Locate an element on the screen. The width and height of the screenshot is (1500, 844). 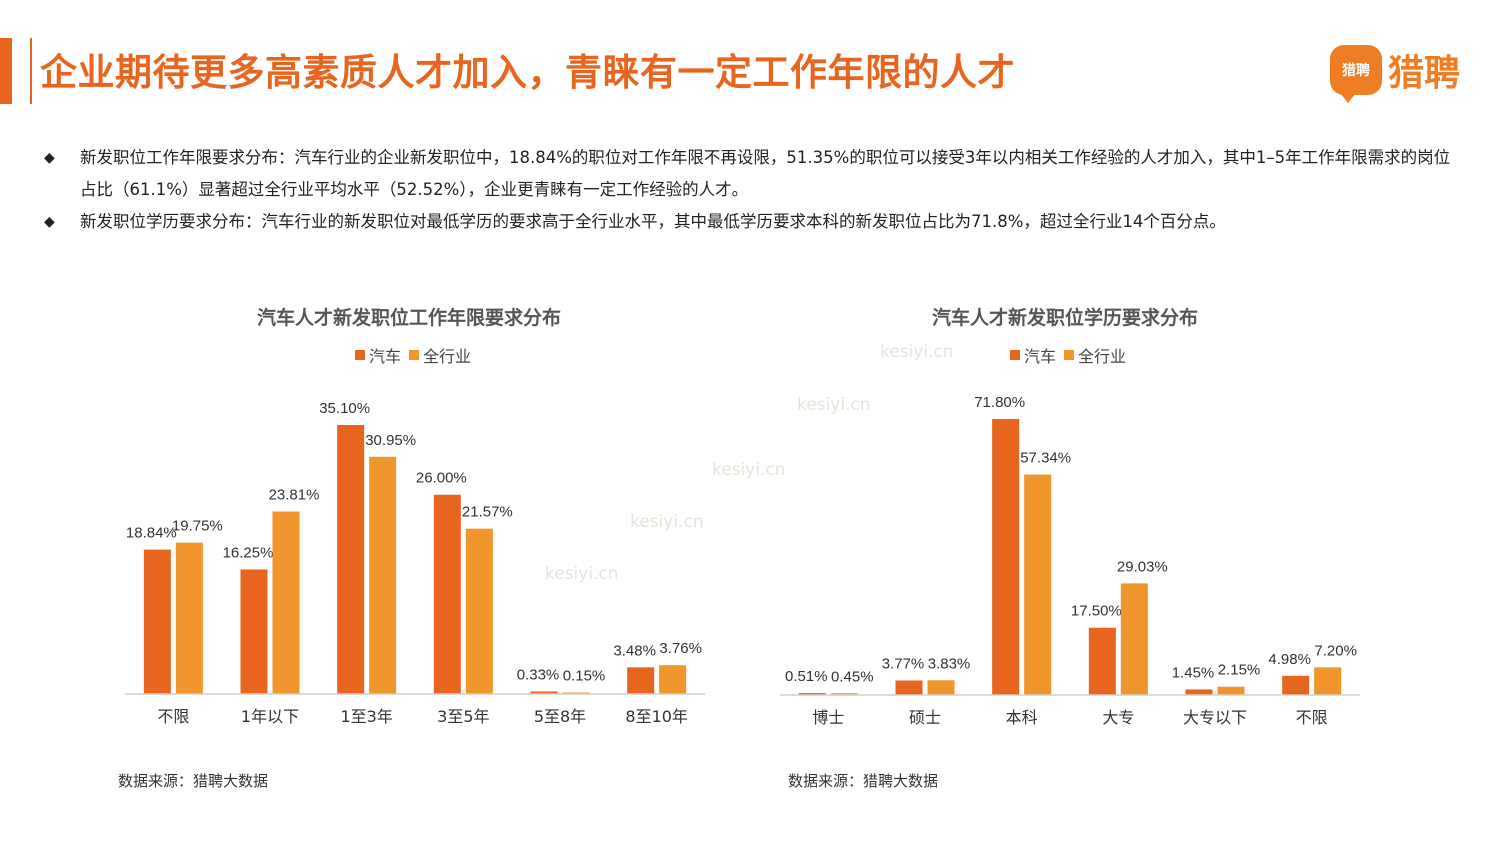
data-label: 35.10% is located at coordinates (344, 408).